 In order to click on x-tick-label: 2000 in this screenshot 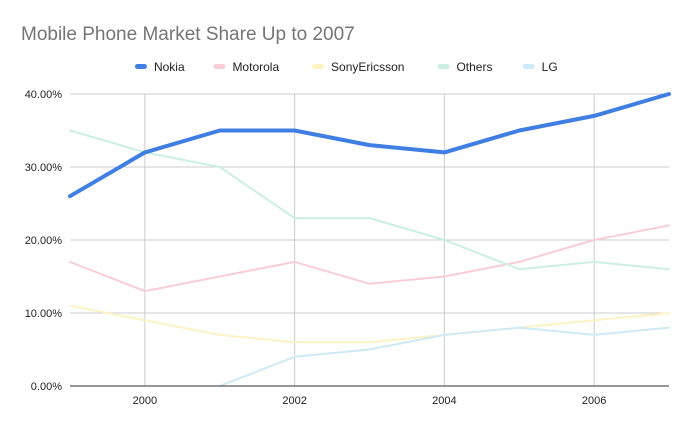, I will do `click(145, 401)`.